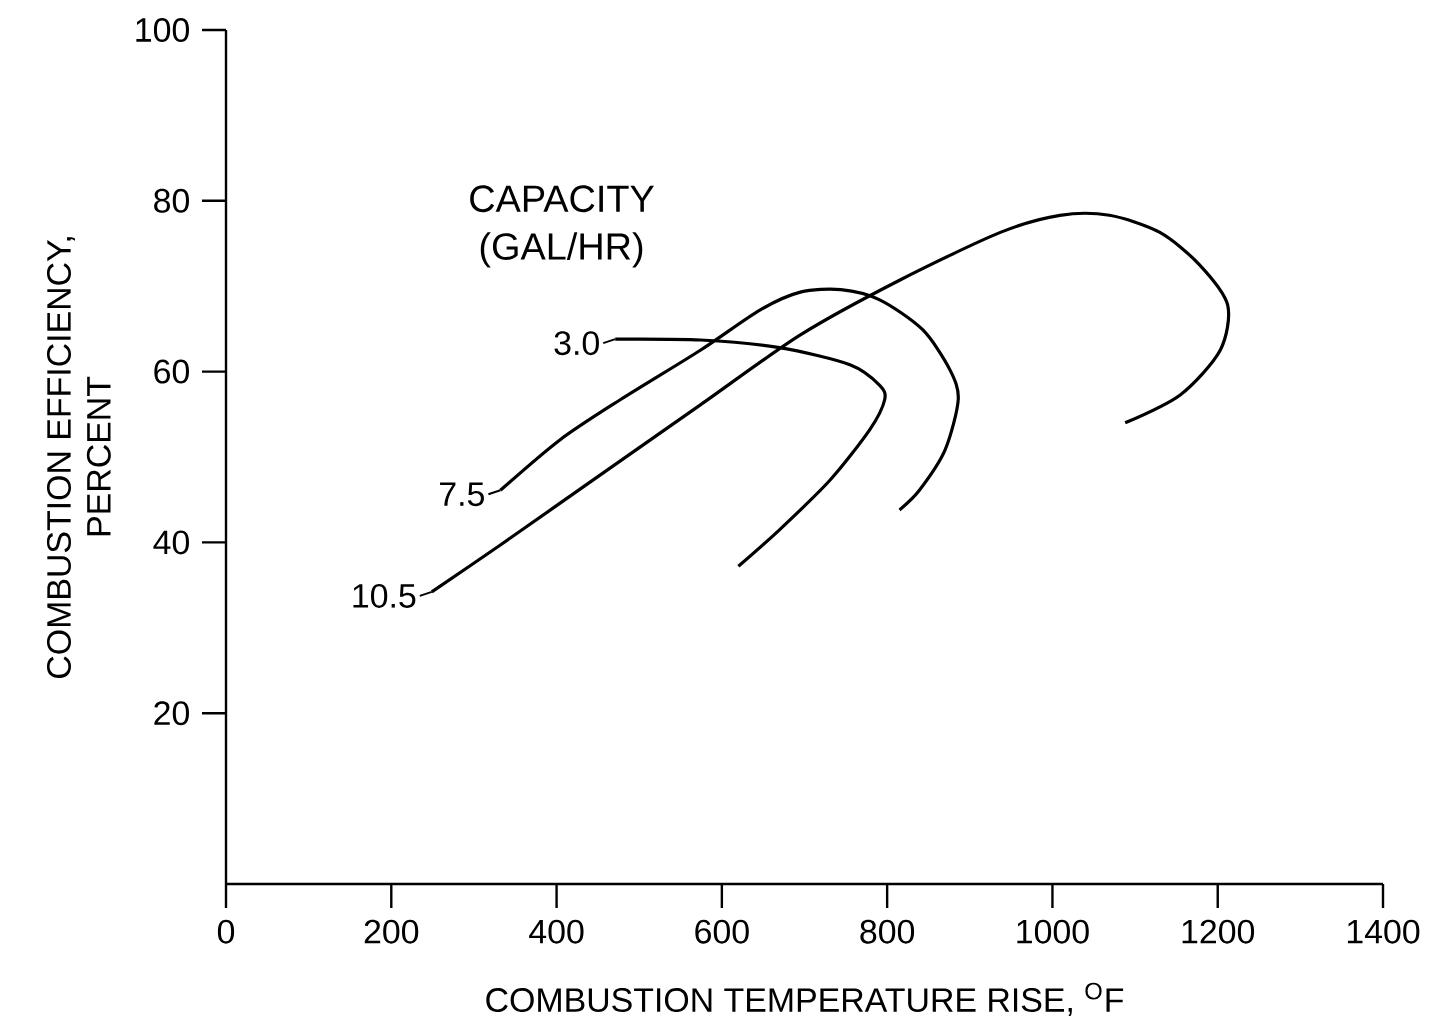  Describe the element at coordinates (162, 29) in the screenshot. I see `y-tick-label: 100` at that location.